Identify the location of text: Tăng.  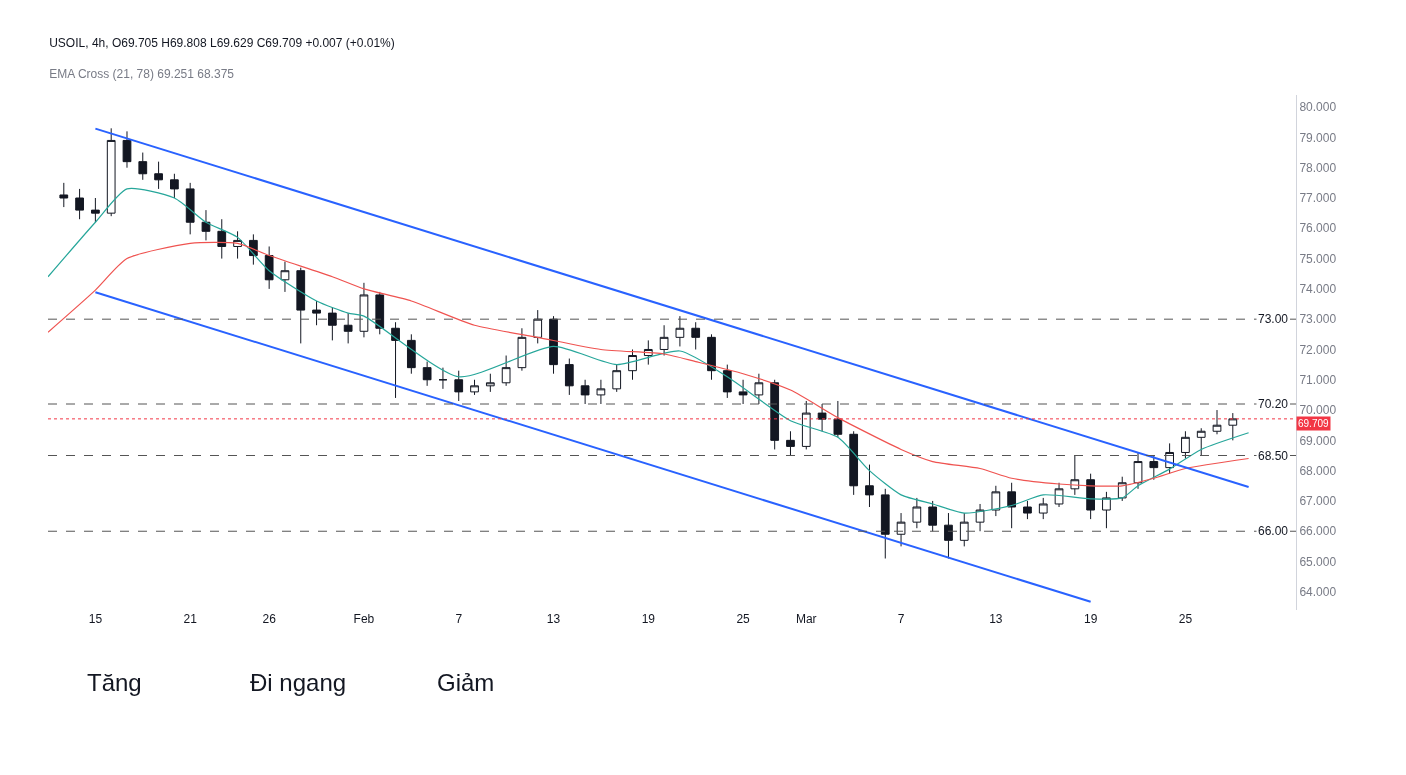
(114, 682).